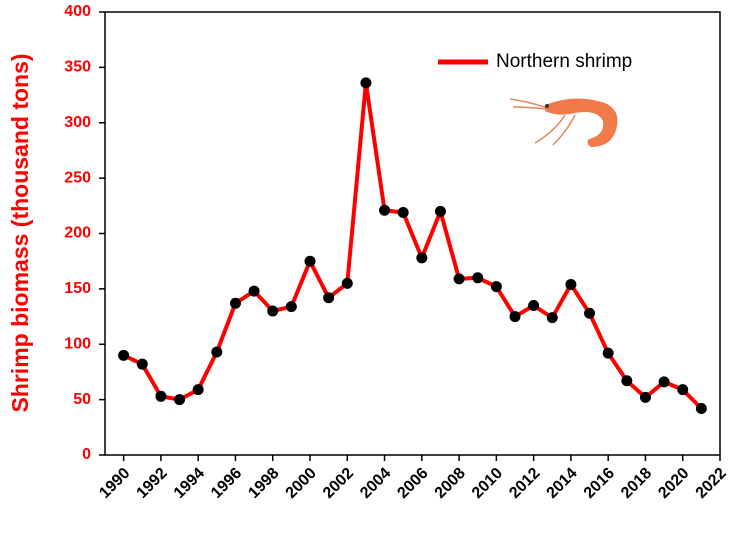 This screenshot has width=754, height=540. What do you see at coordinates (487, 483) in the screenshot?
I see `x-tick-label: 2010` at bounding box center [487, 483].